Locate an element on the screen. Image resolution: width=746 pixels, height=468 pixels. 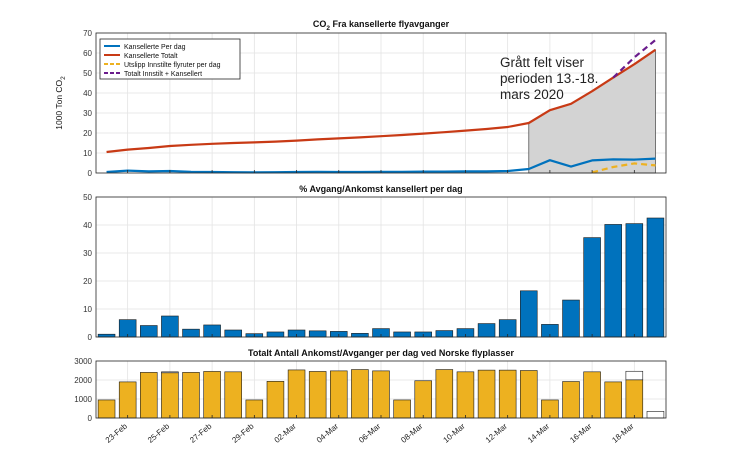
x-tick-label: 02-Mar is located at coordinates (285, 432).